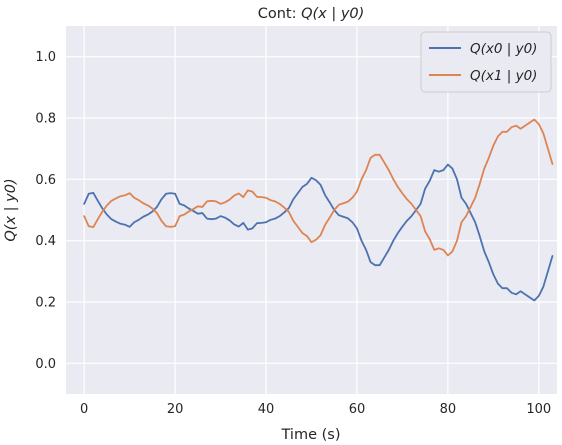 Image resolution: width=562 pixels, height=445 pixels. I want to click on chart-title-prefix: Cont:, so click(279, 14).